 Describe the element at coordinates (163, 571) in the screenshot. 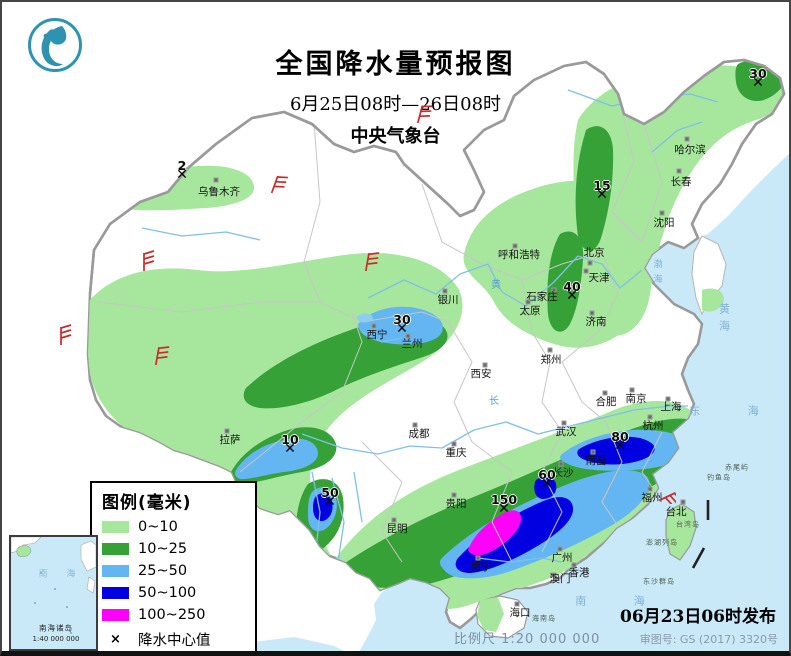

I see `legend-label: 25~50` at that location.